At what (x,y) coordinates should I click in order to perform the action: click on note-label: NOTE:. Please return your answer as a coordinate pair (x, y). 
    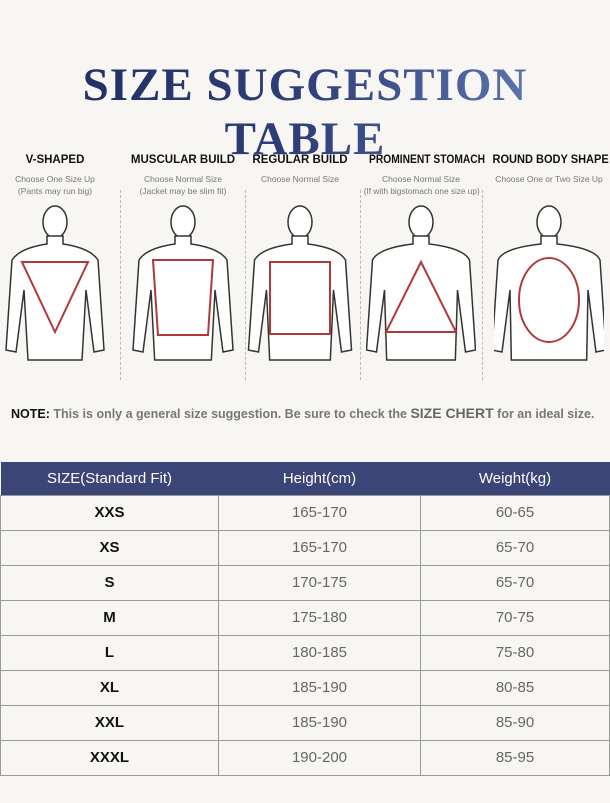
    Looking at the image, I should click on (30, 414).